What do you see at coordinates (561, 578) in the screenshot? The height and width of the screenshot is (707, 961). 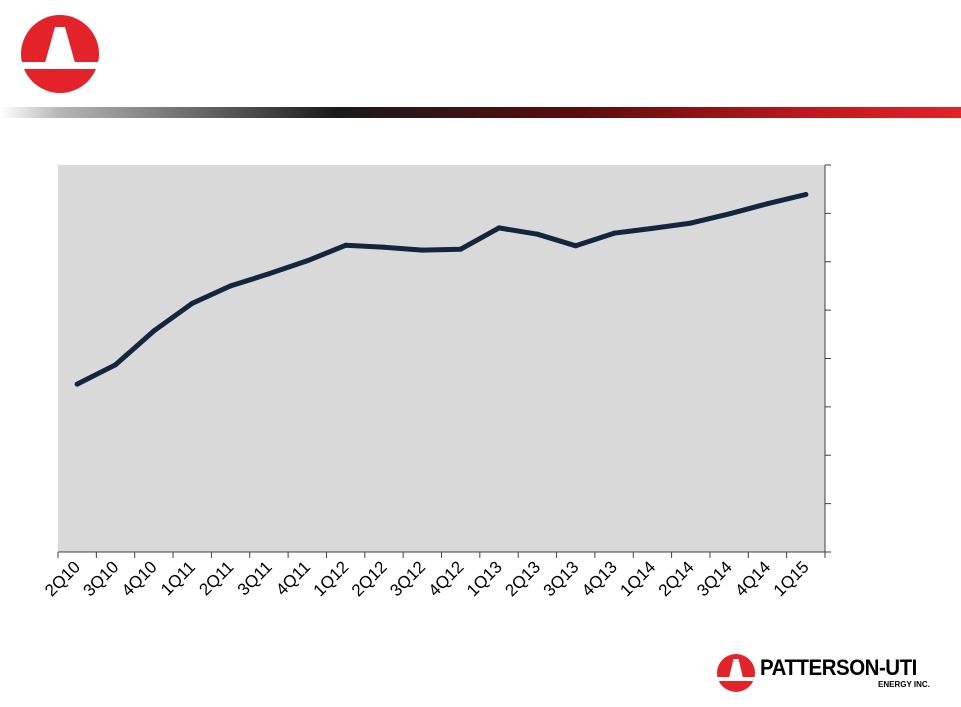 I see `x-tick-label: 3Q13` at bounding box center [561, 578].